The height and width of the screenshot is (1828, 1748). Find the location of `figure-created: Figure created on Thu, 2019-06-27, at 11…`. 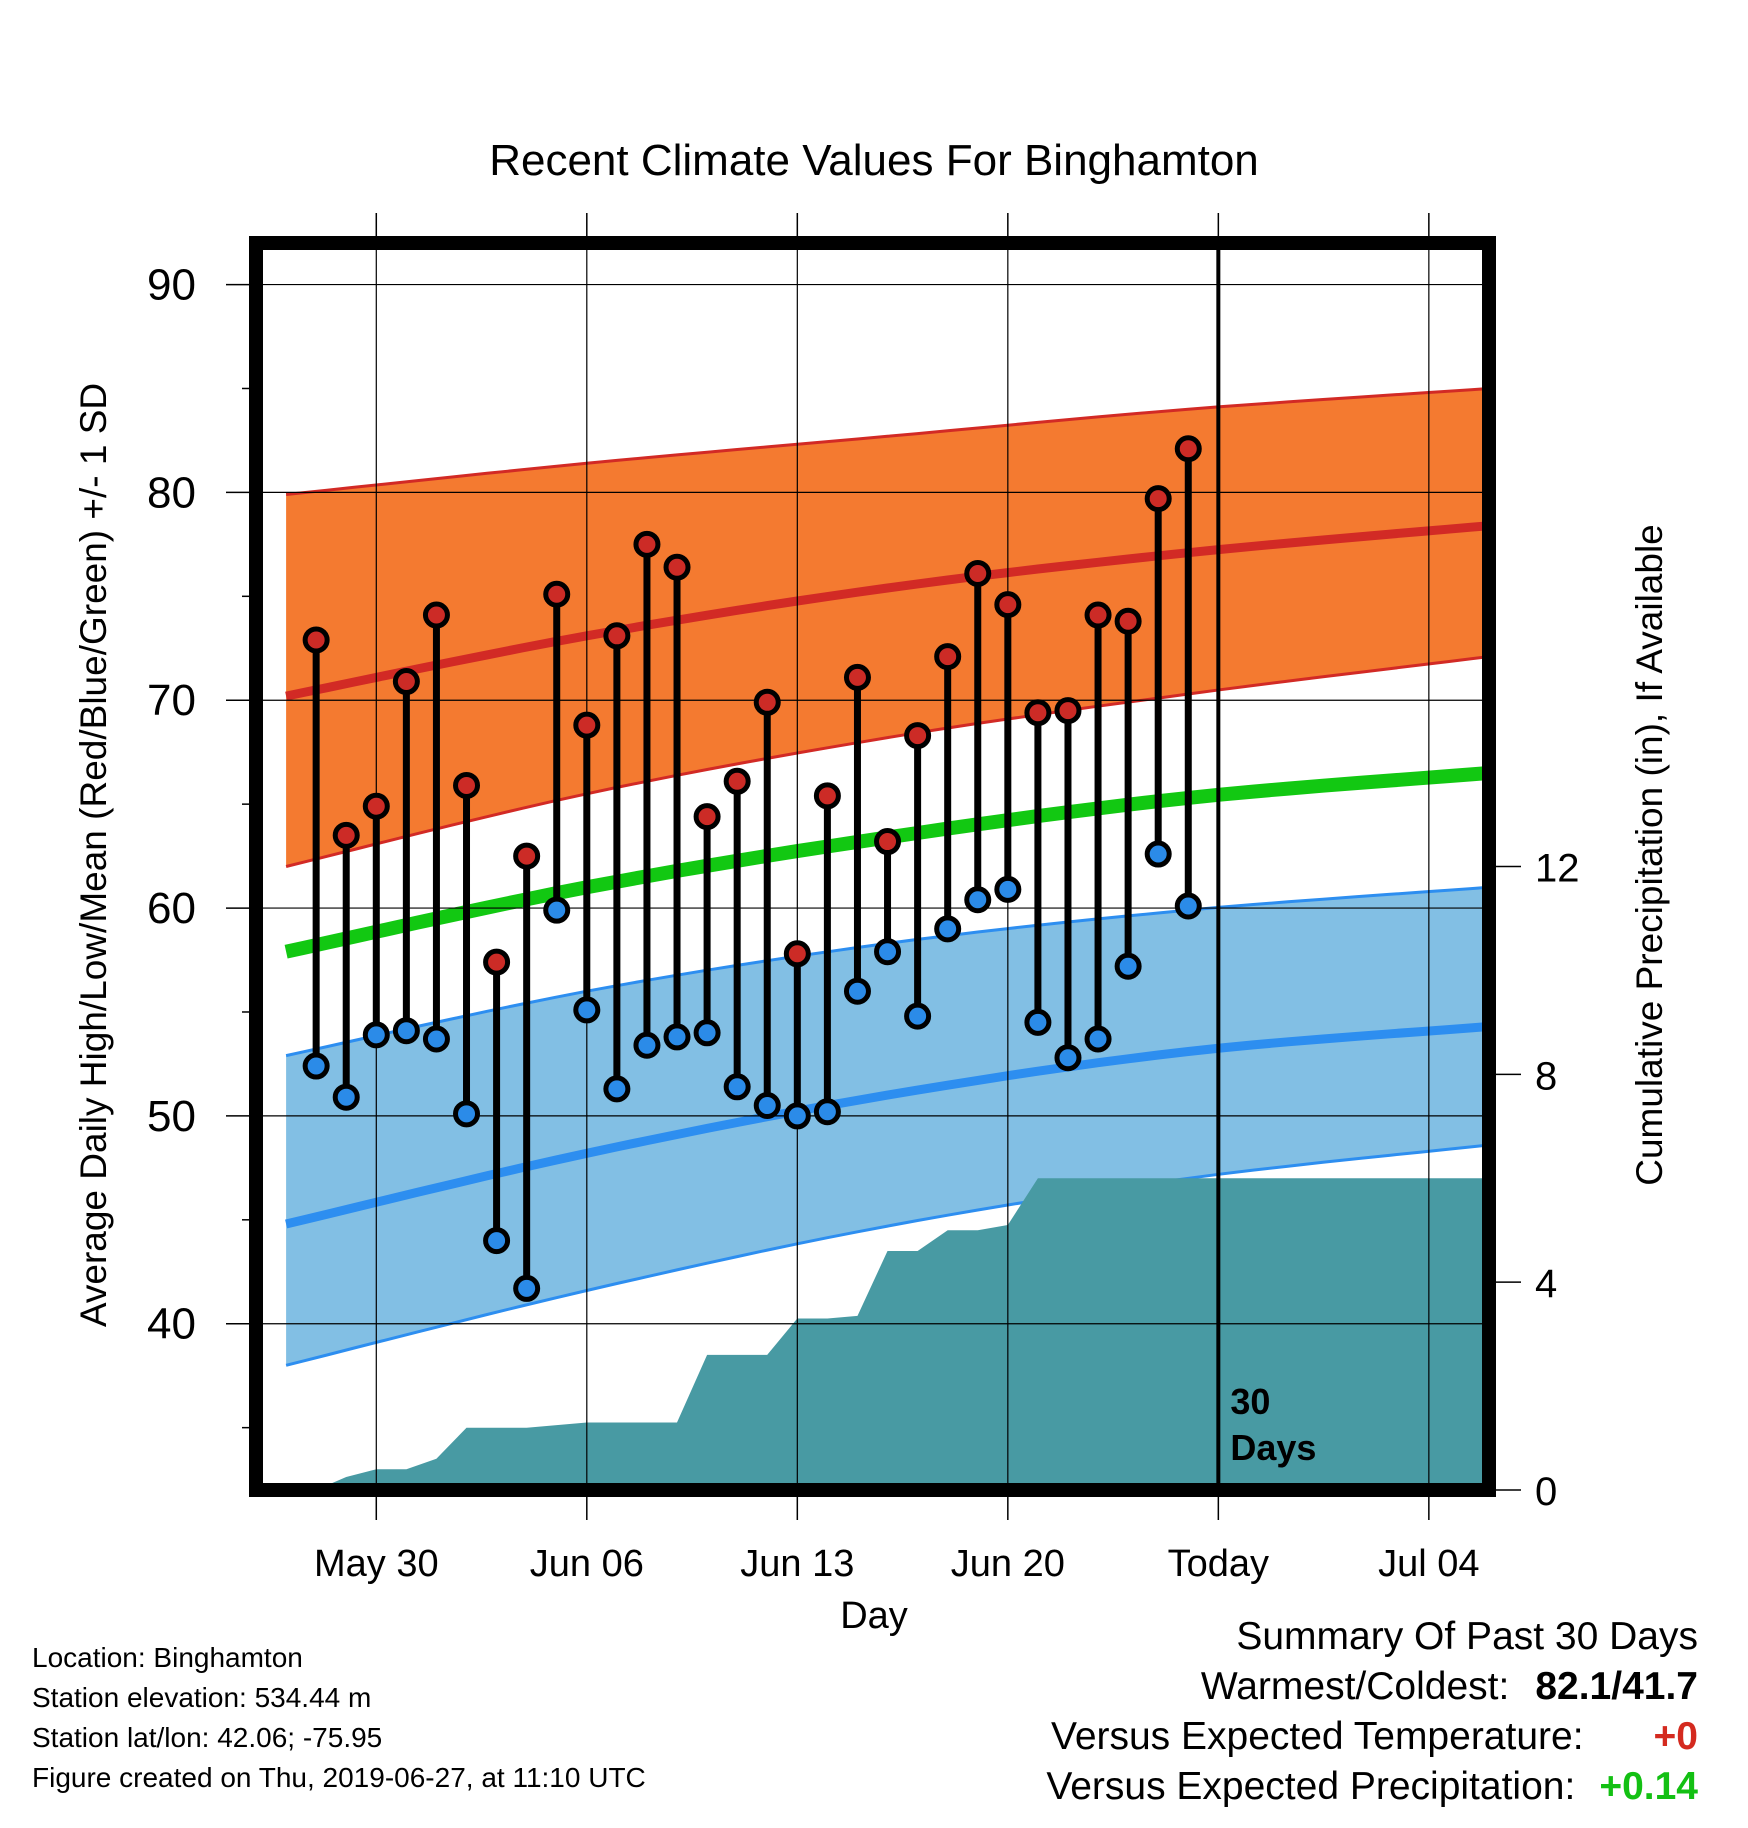

figure-created: Figure created on Thu, 2019-06-27, at 11… is located at coordinates (339, 1777).